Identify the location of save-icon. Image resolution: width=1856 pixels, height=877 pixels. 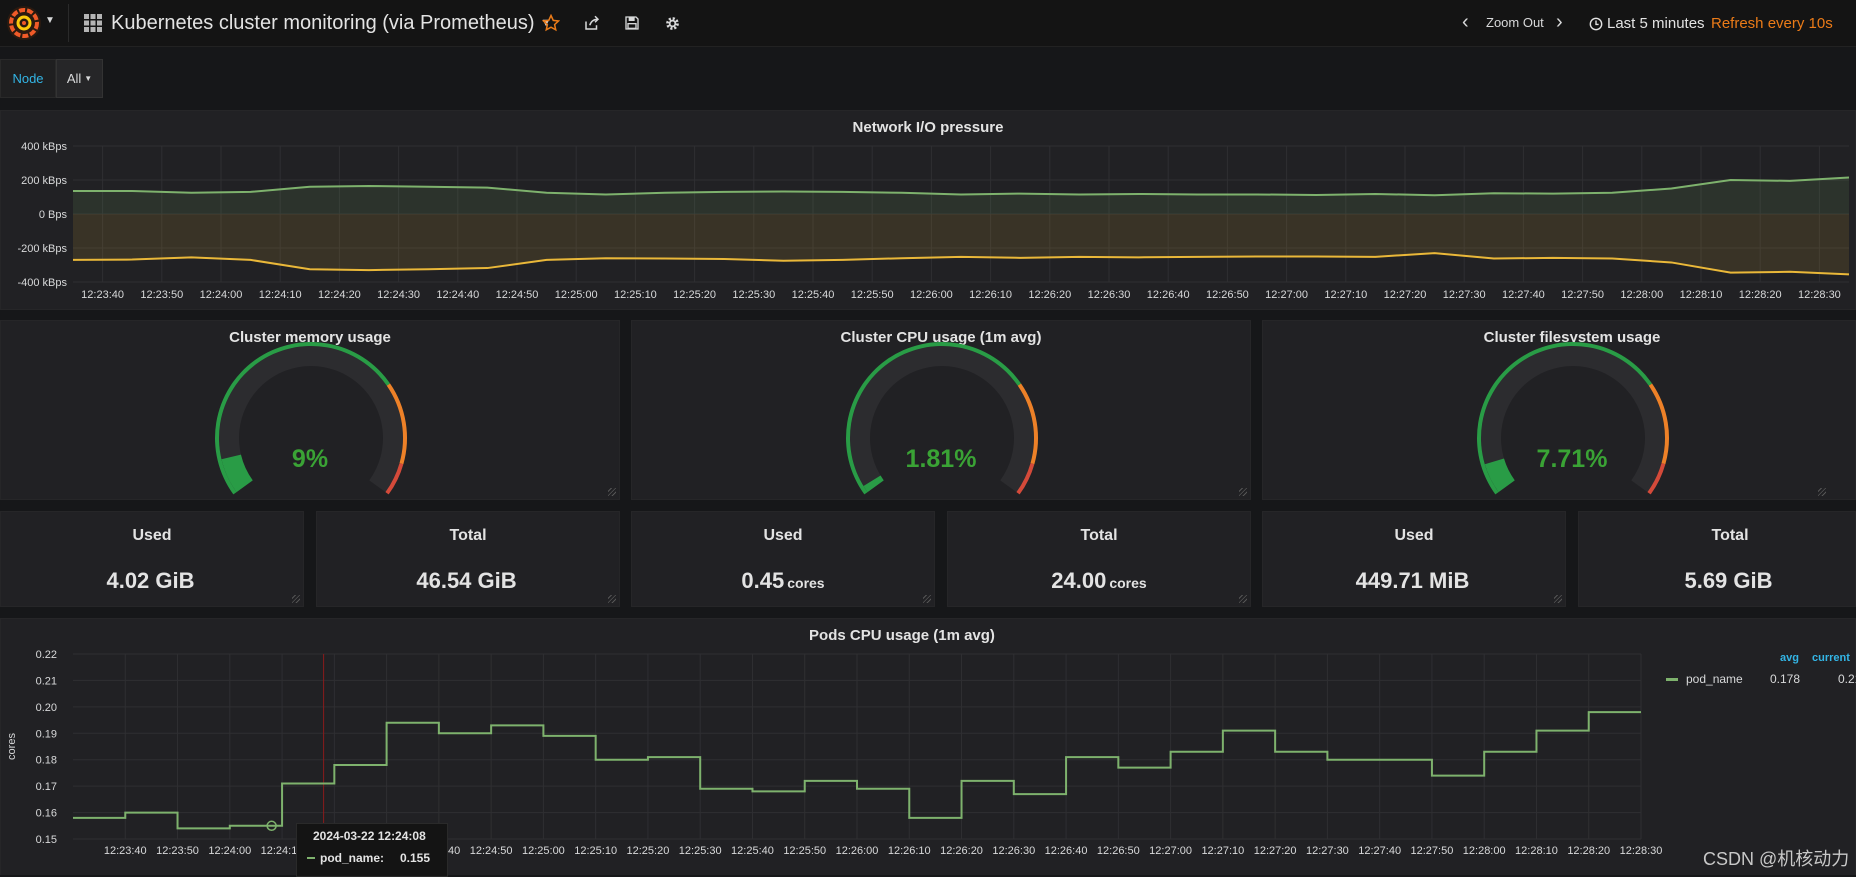
(632, 23).